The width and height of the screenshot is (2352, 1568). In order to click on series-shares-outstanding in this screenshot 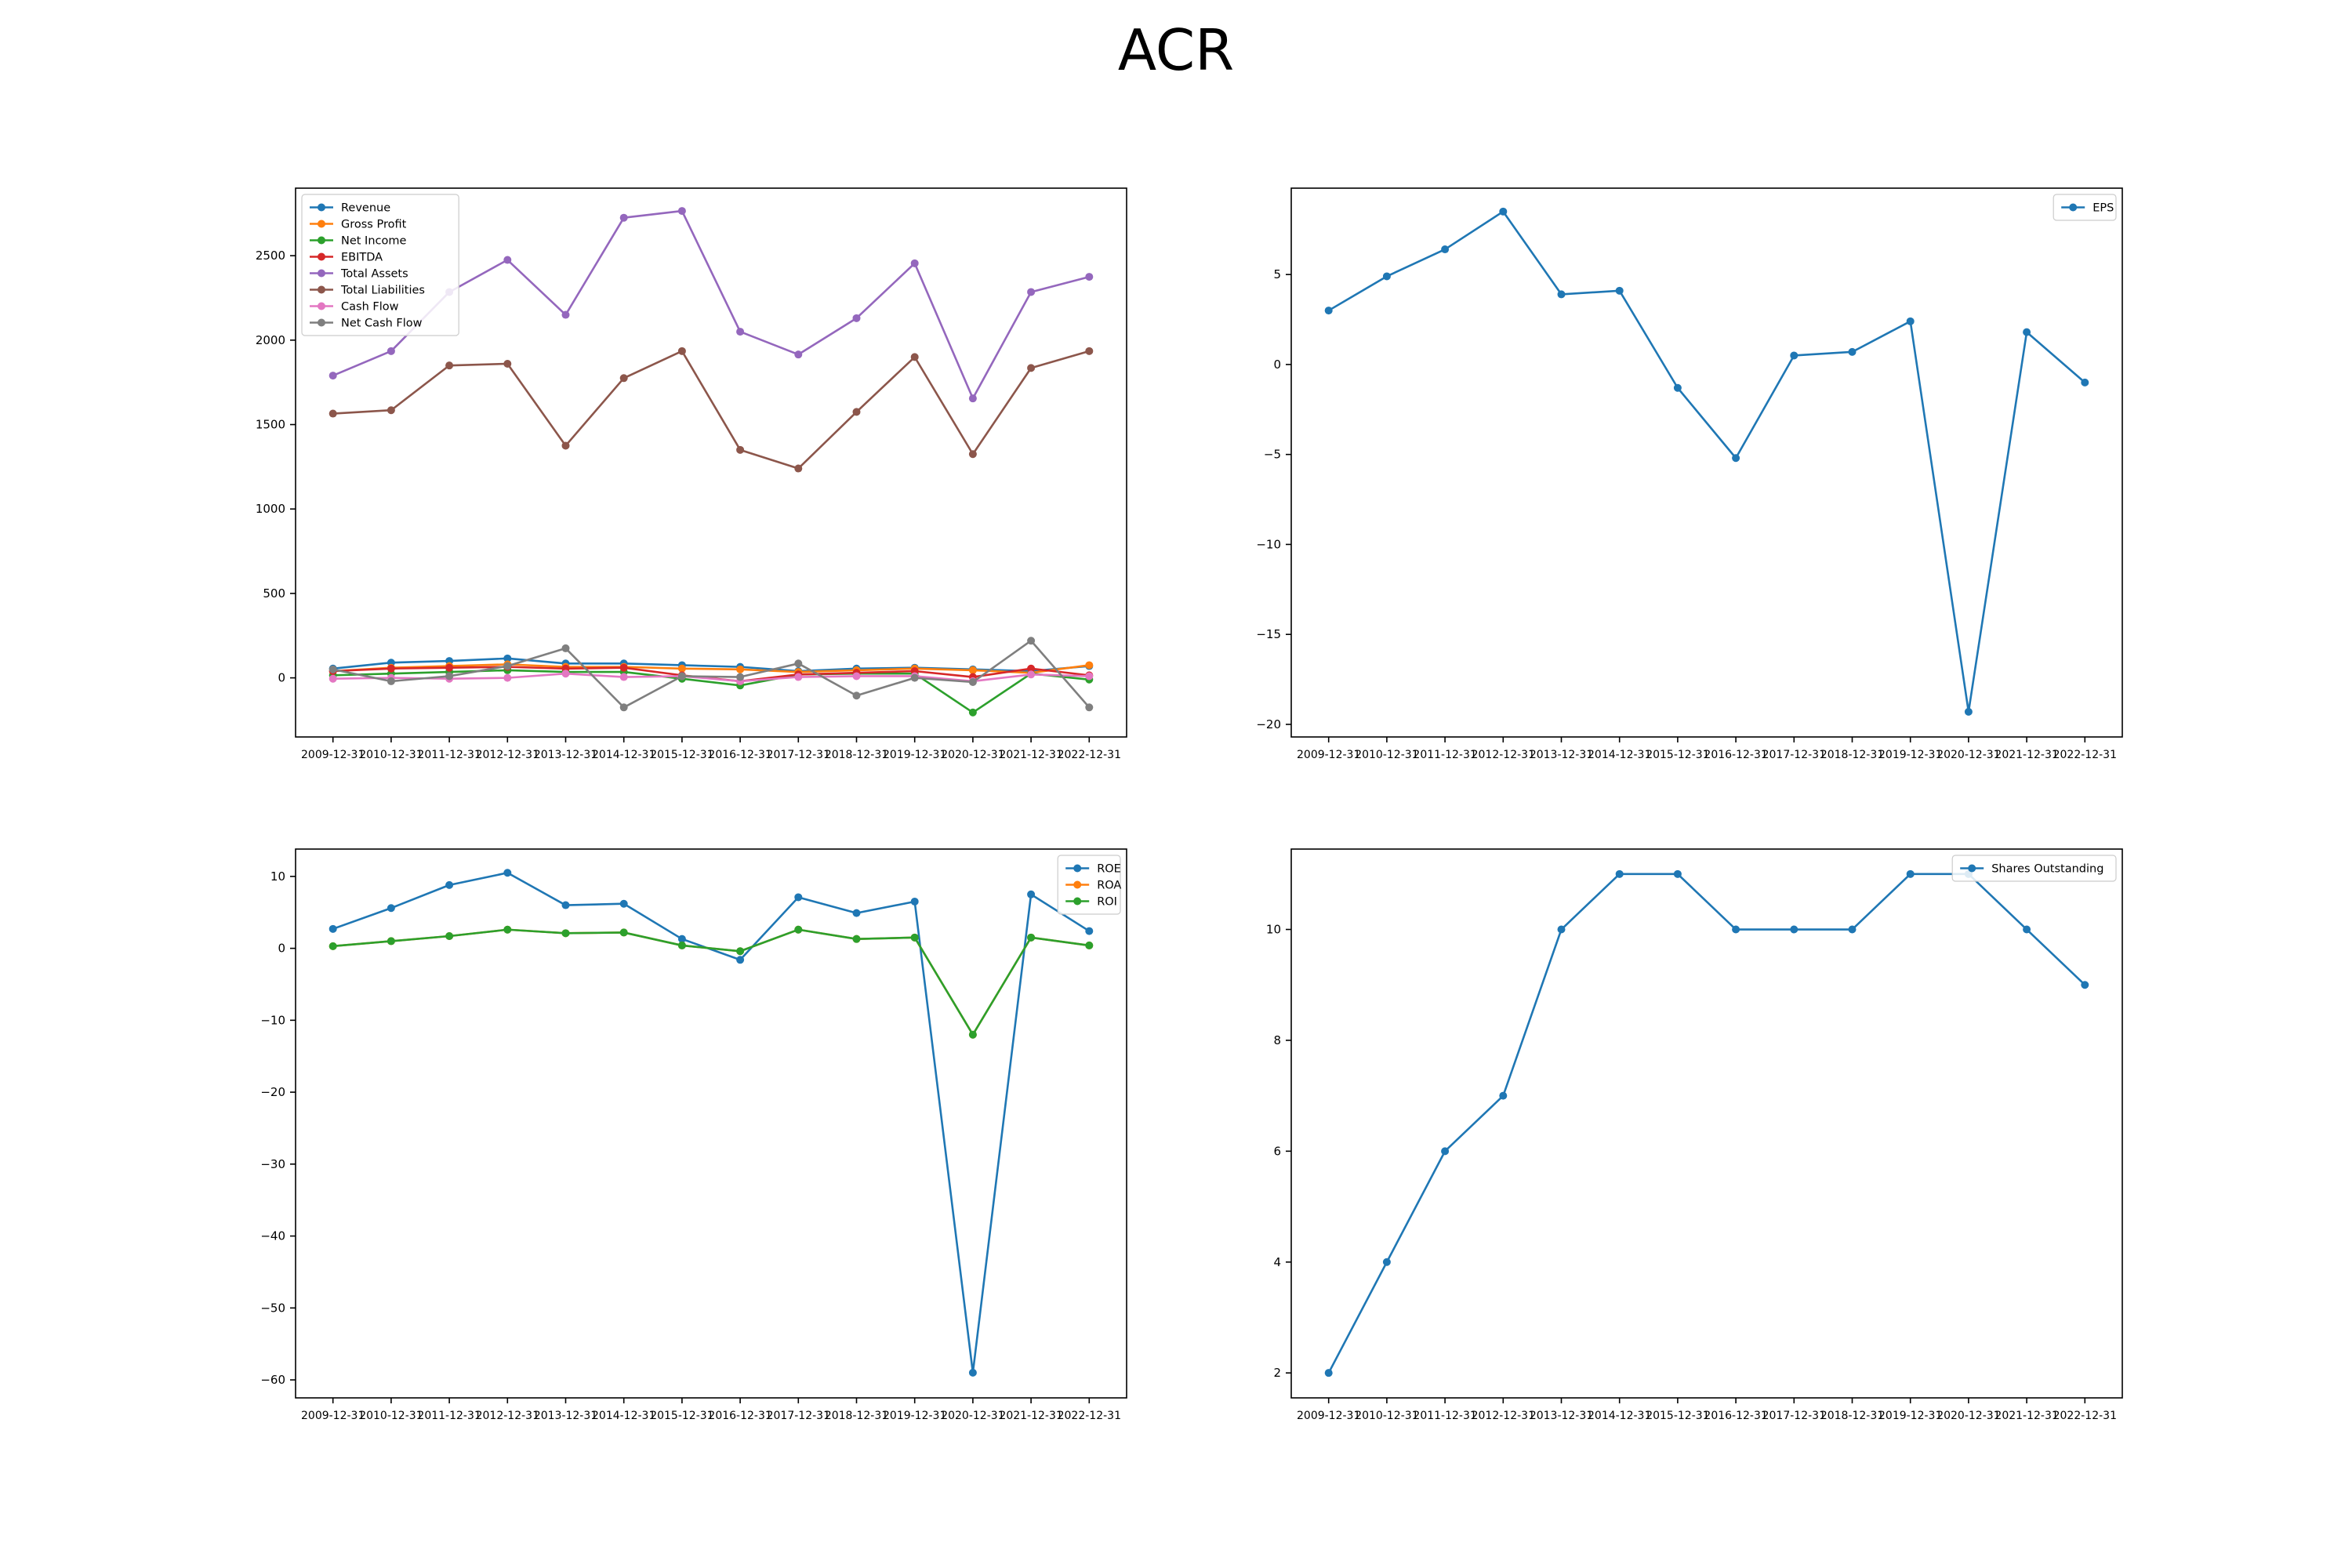, I will do `click(1706, 1123)`.